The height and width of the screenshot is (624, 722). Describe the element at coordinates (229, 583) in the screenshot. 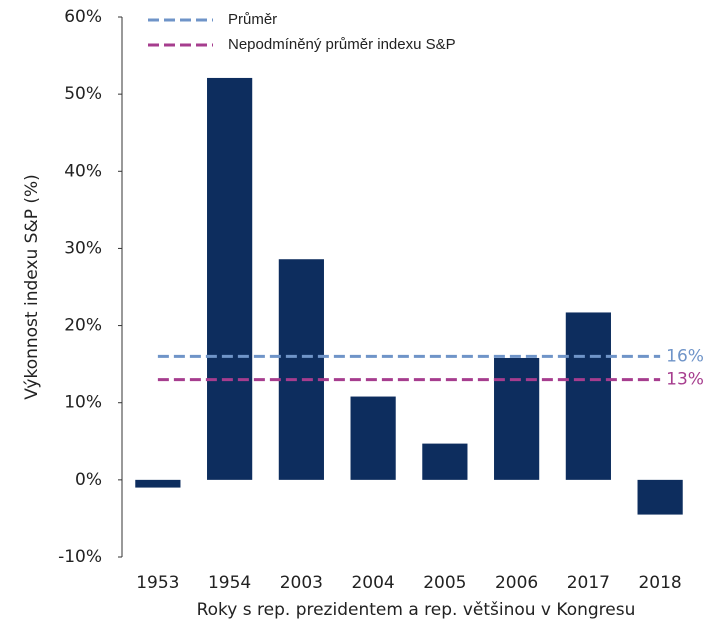

I see `x-tick-label: 1954` at that location.